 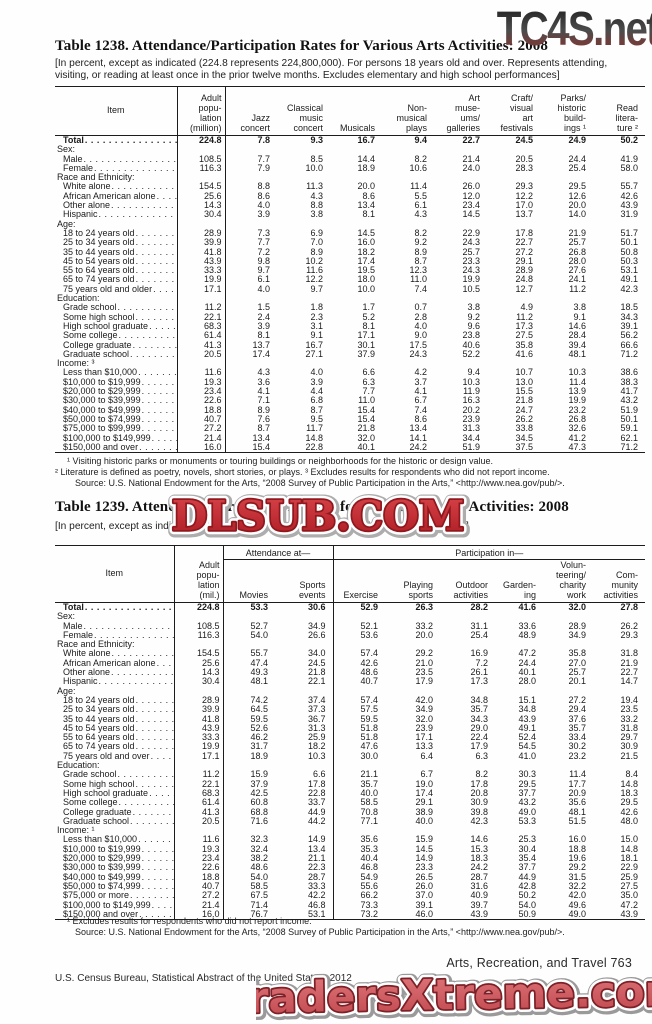 What do you see at coordinates (66, 150) in the screenshot?
I see `row-label-text: Sex:` at bounding box center [66, 150].